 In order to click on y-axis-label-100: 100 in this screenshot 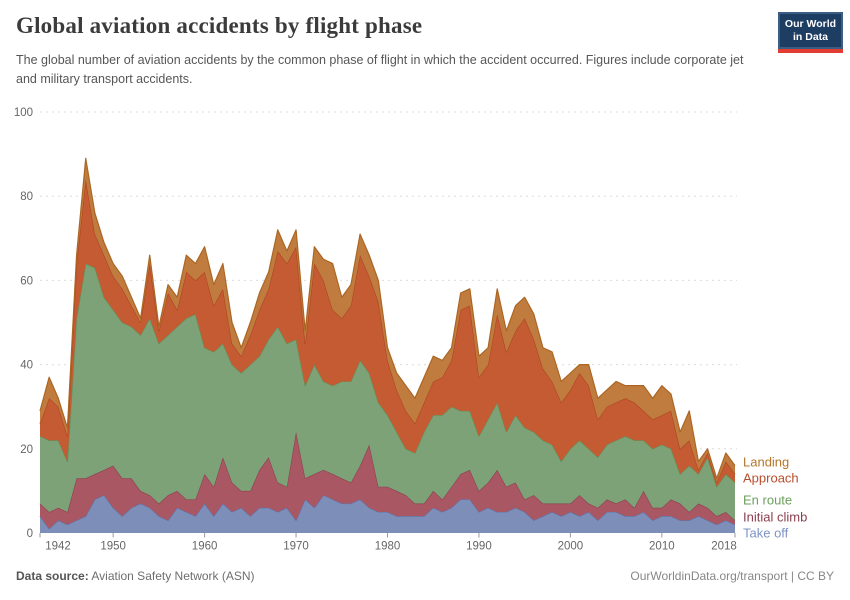, I will do `click(23, 113)`.